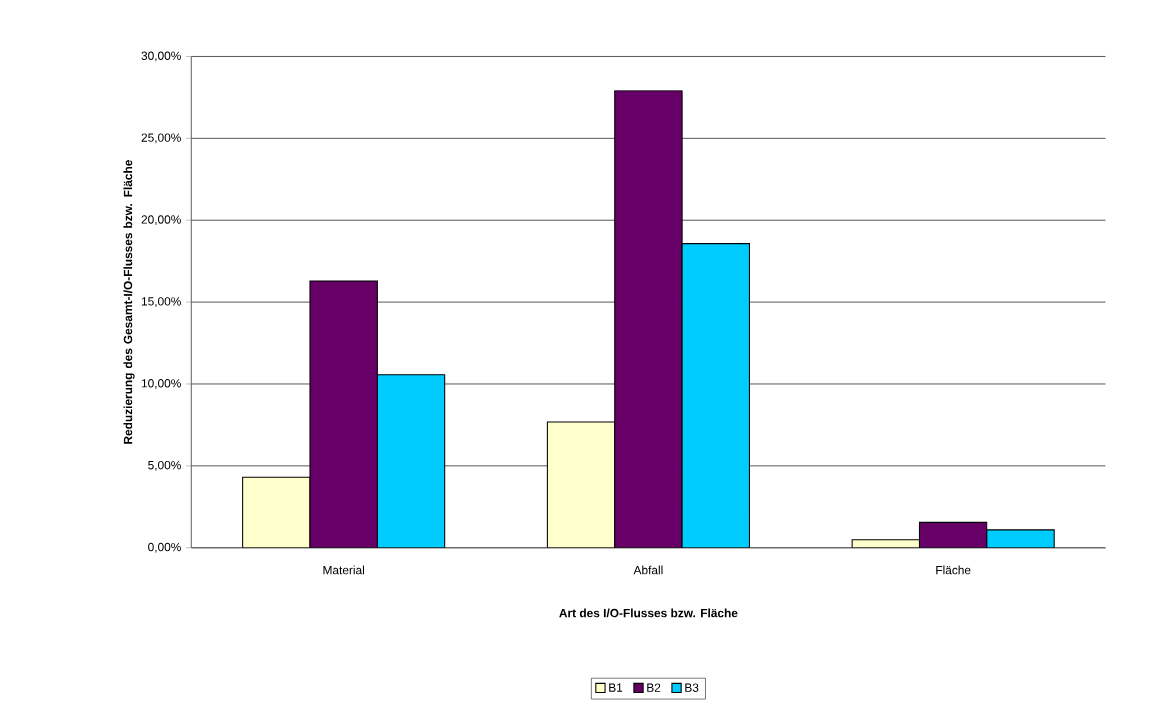  I want to click on y-tick-label: 5,00%, so click(164, 465).